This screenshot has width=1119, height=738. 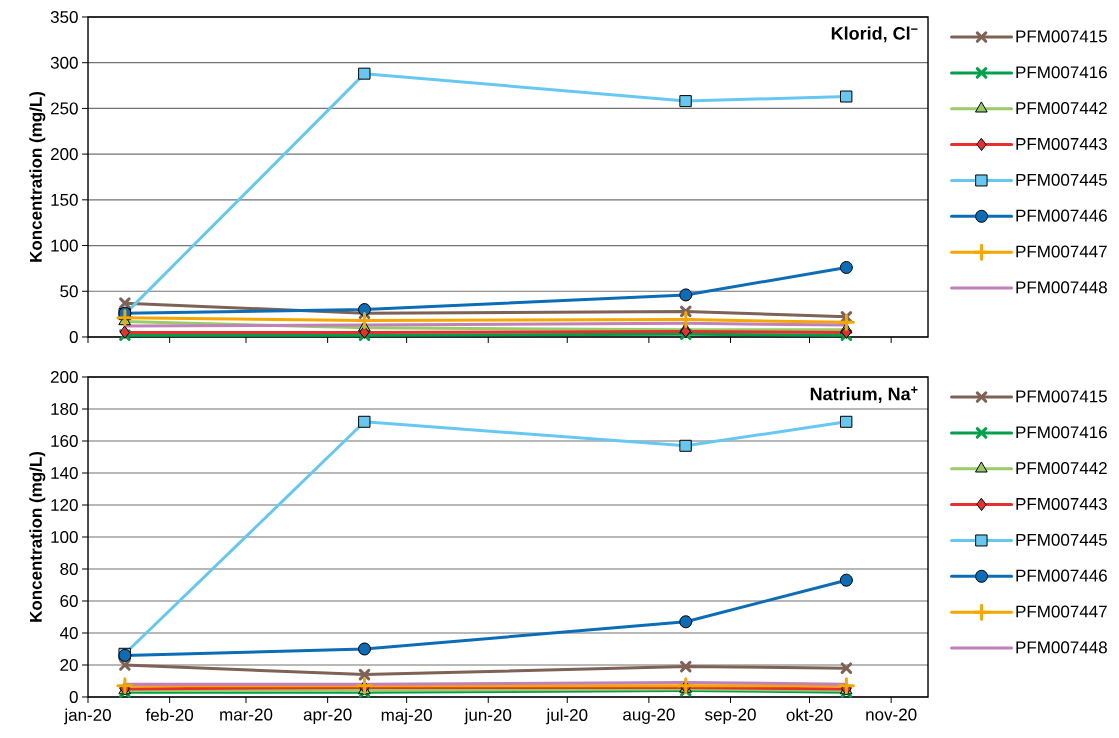 What do you see at coordinates (169, 714) in the screenshot?
I see `x-tick-label: feb-20` at bounding box center [169, 714].